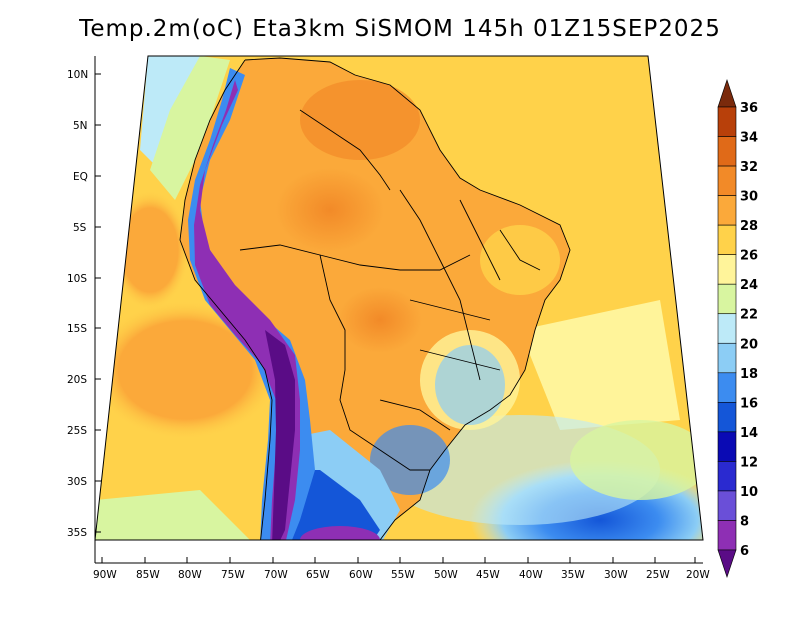 Image resolution: width=800 pixels, height=618 pixels. I want to click on south-brazil-cold, so click(410, 460).